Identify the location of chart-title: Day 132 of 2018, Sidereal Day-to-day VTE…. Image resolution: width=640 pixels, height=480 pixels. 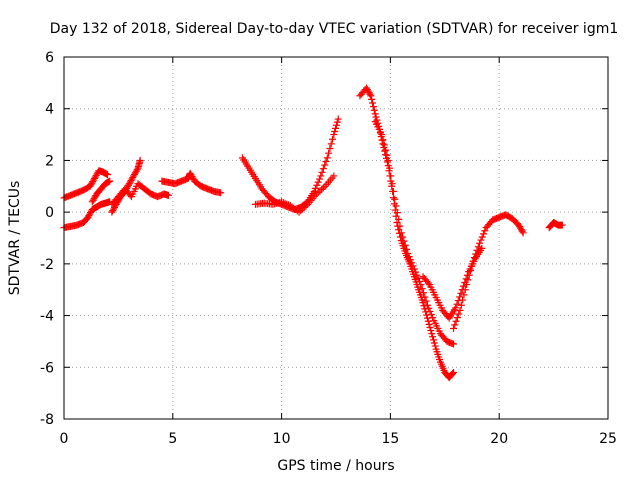
(334, 29).